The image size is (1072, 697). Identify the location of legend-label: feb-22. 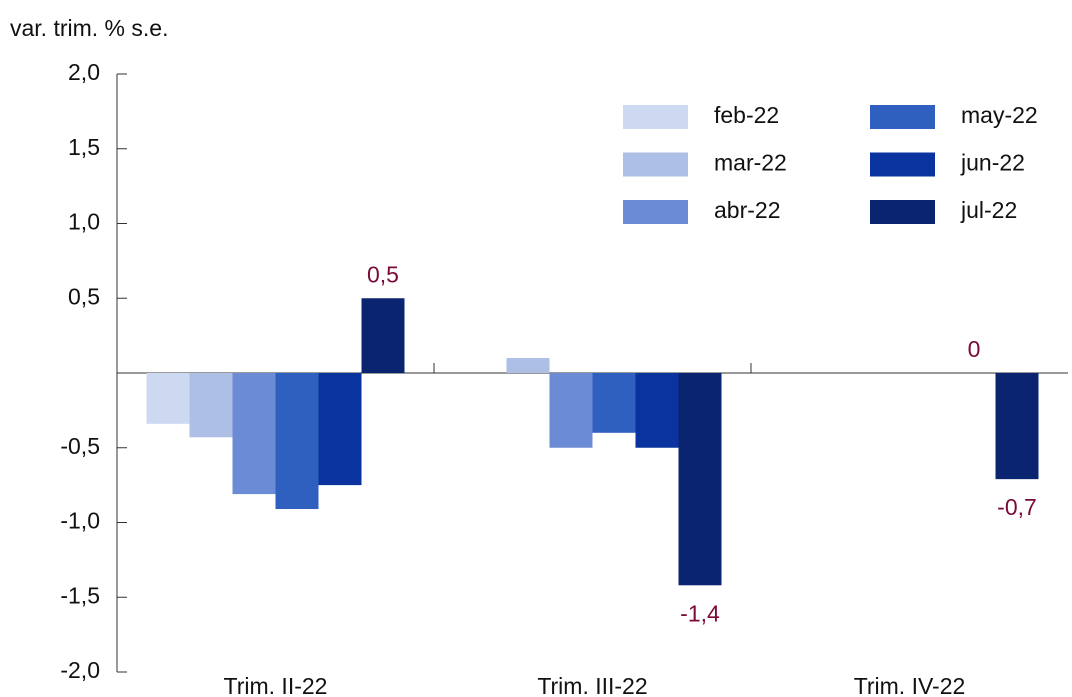
(746, 115).